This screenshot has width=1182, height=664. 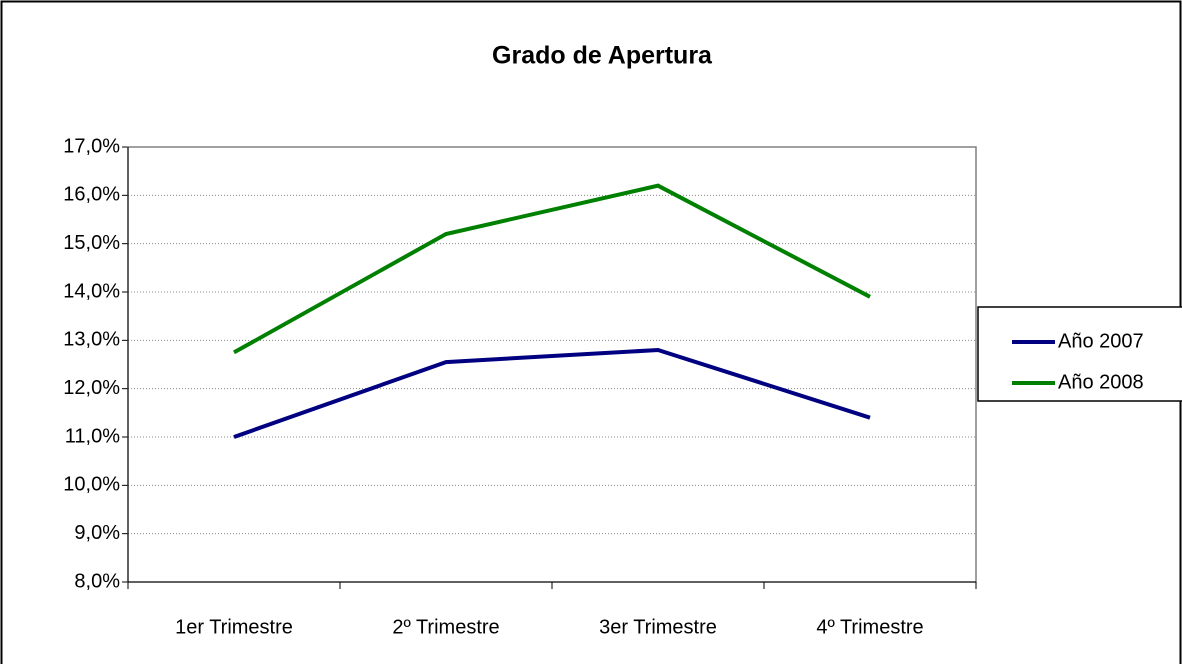 What do you see at coordinates (1101, 341) in the screenshot?
I see `legend-label: Año 2007` at bounding box center [1101, 341].